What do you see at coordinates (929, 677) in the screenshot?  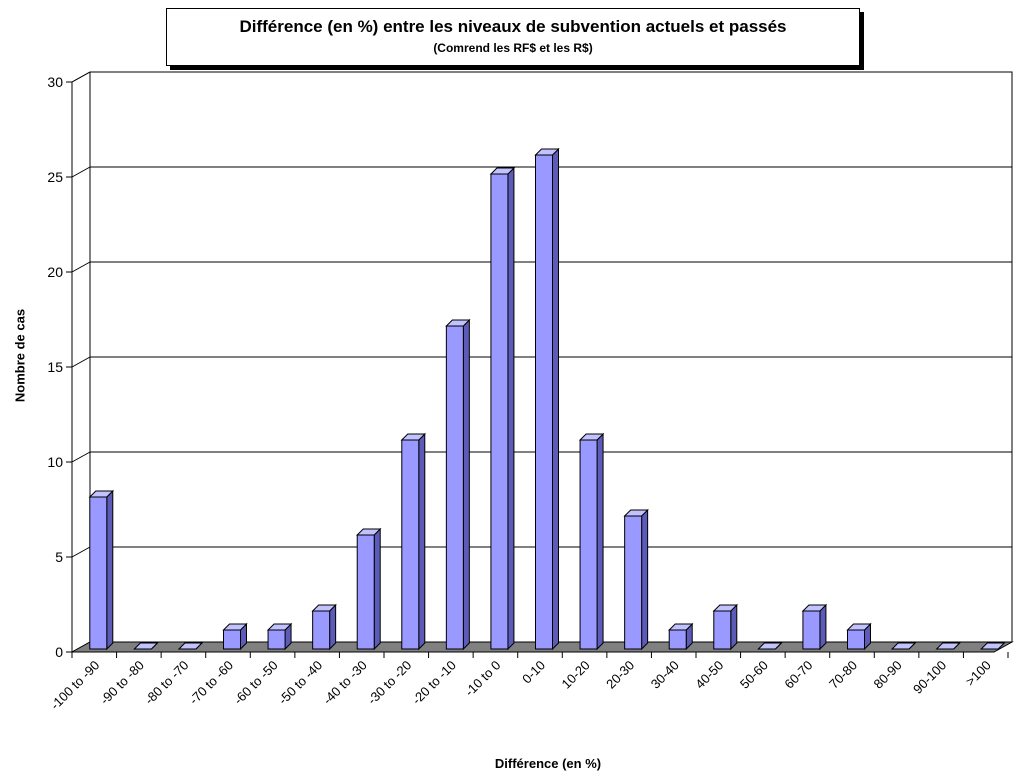 I see `x-tick-label: 90-100` at bounding box center [929, 677].